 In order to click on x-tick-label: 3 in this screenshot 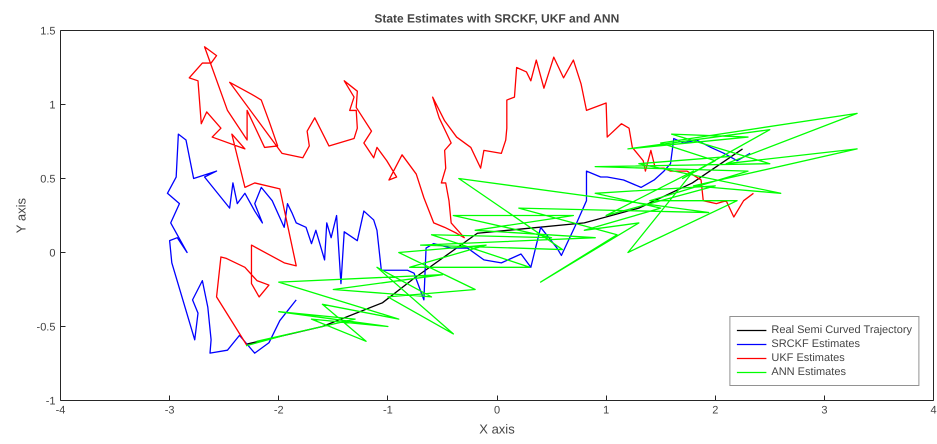, I will do `click(824, 410)`.